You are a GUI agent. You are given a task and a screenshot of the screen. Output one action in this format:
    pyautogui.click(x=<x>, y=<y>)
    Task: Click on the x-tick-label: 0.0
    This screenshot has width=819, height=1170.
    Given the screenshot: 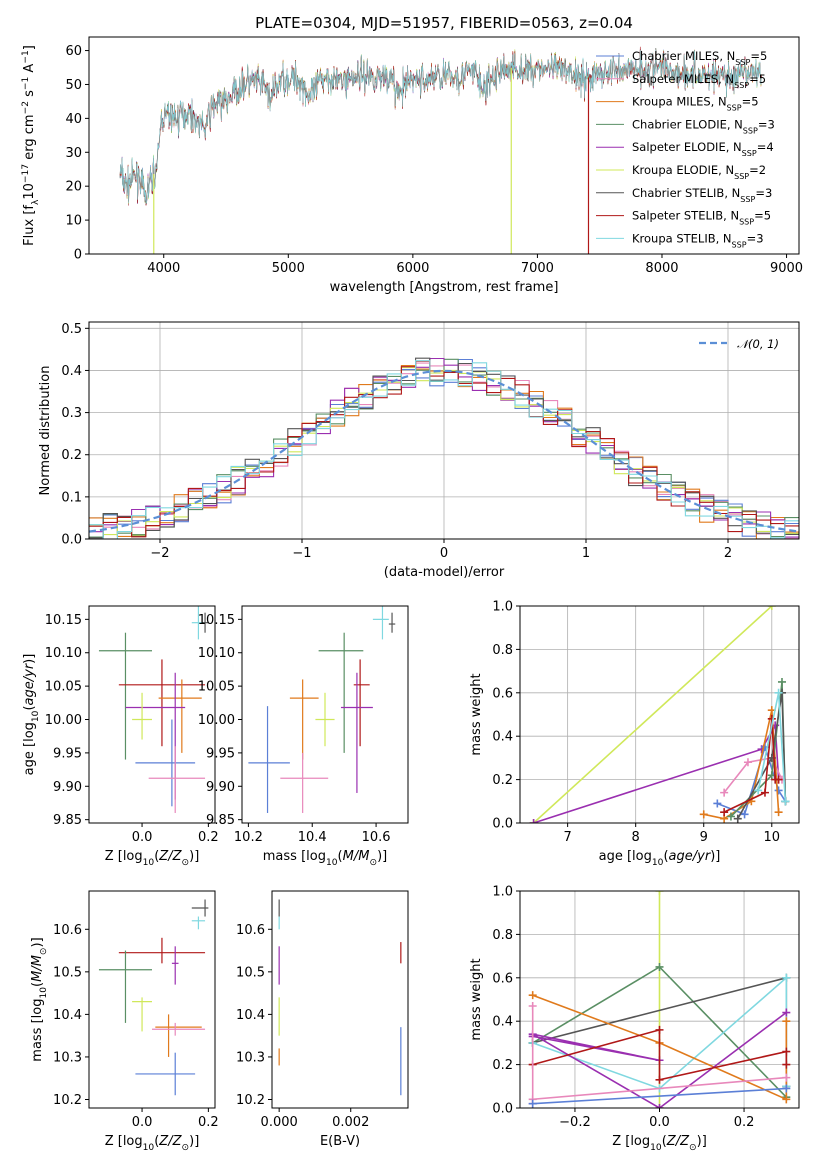 What is the action you would take?
    pyautogui.click(x=142, y=1122)
    